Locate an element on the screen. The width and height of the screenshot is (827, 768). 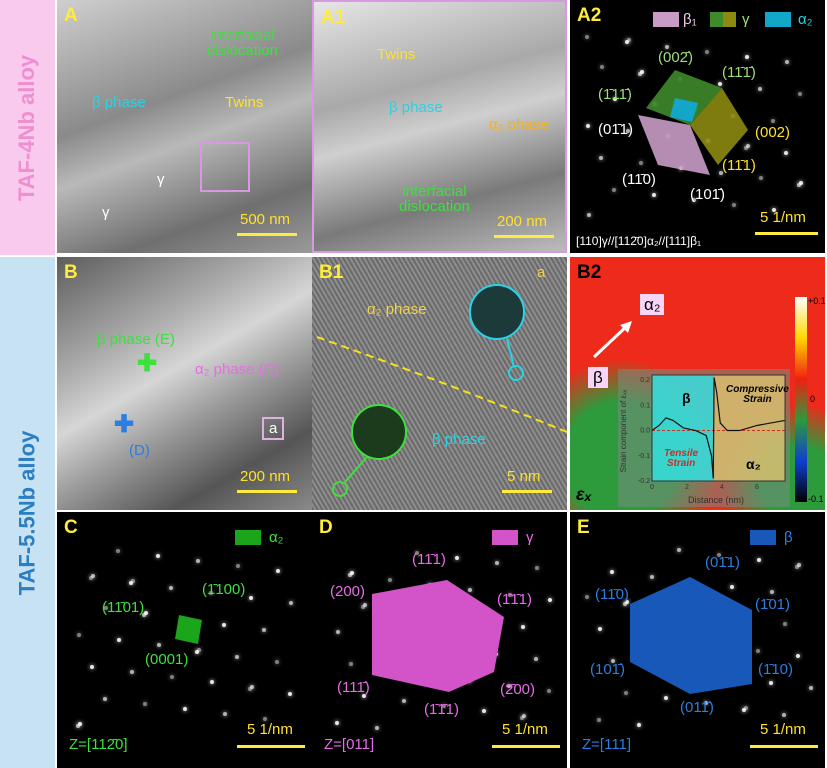
annotation-alpha2-phase: α₂ phase is located at coordinates (397, 309).